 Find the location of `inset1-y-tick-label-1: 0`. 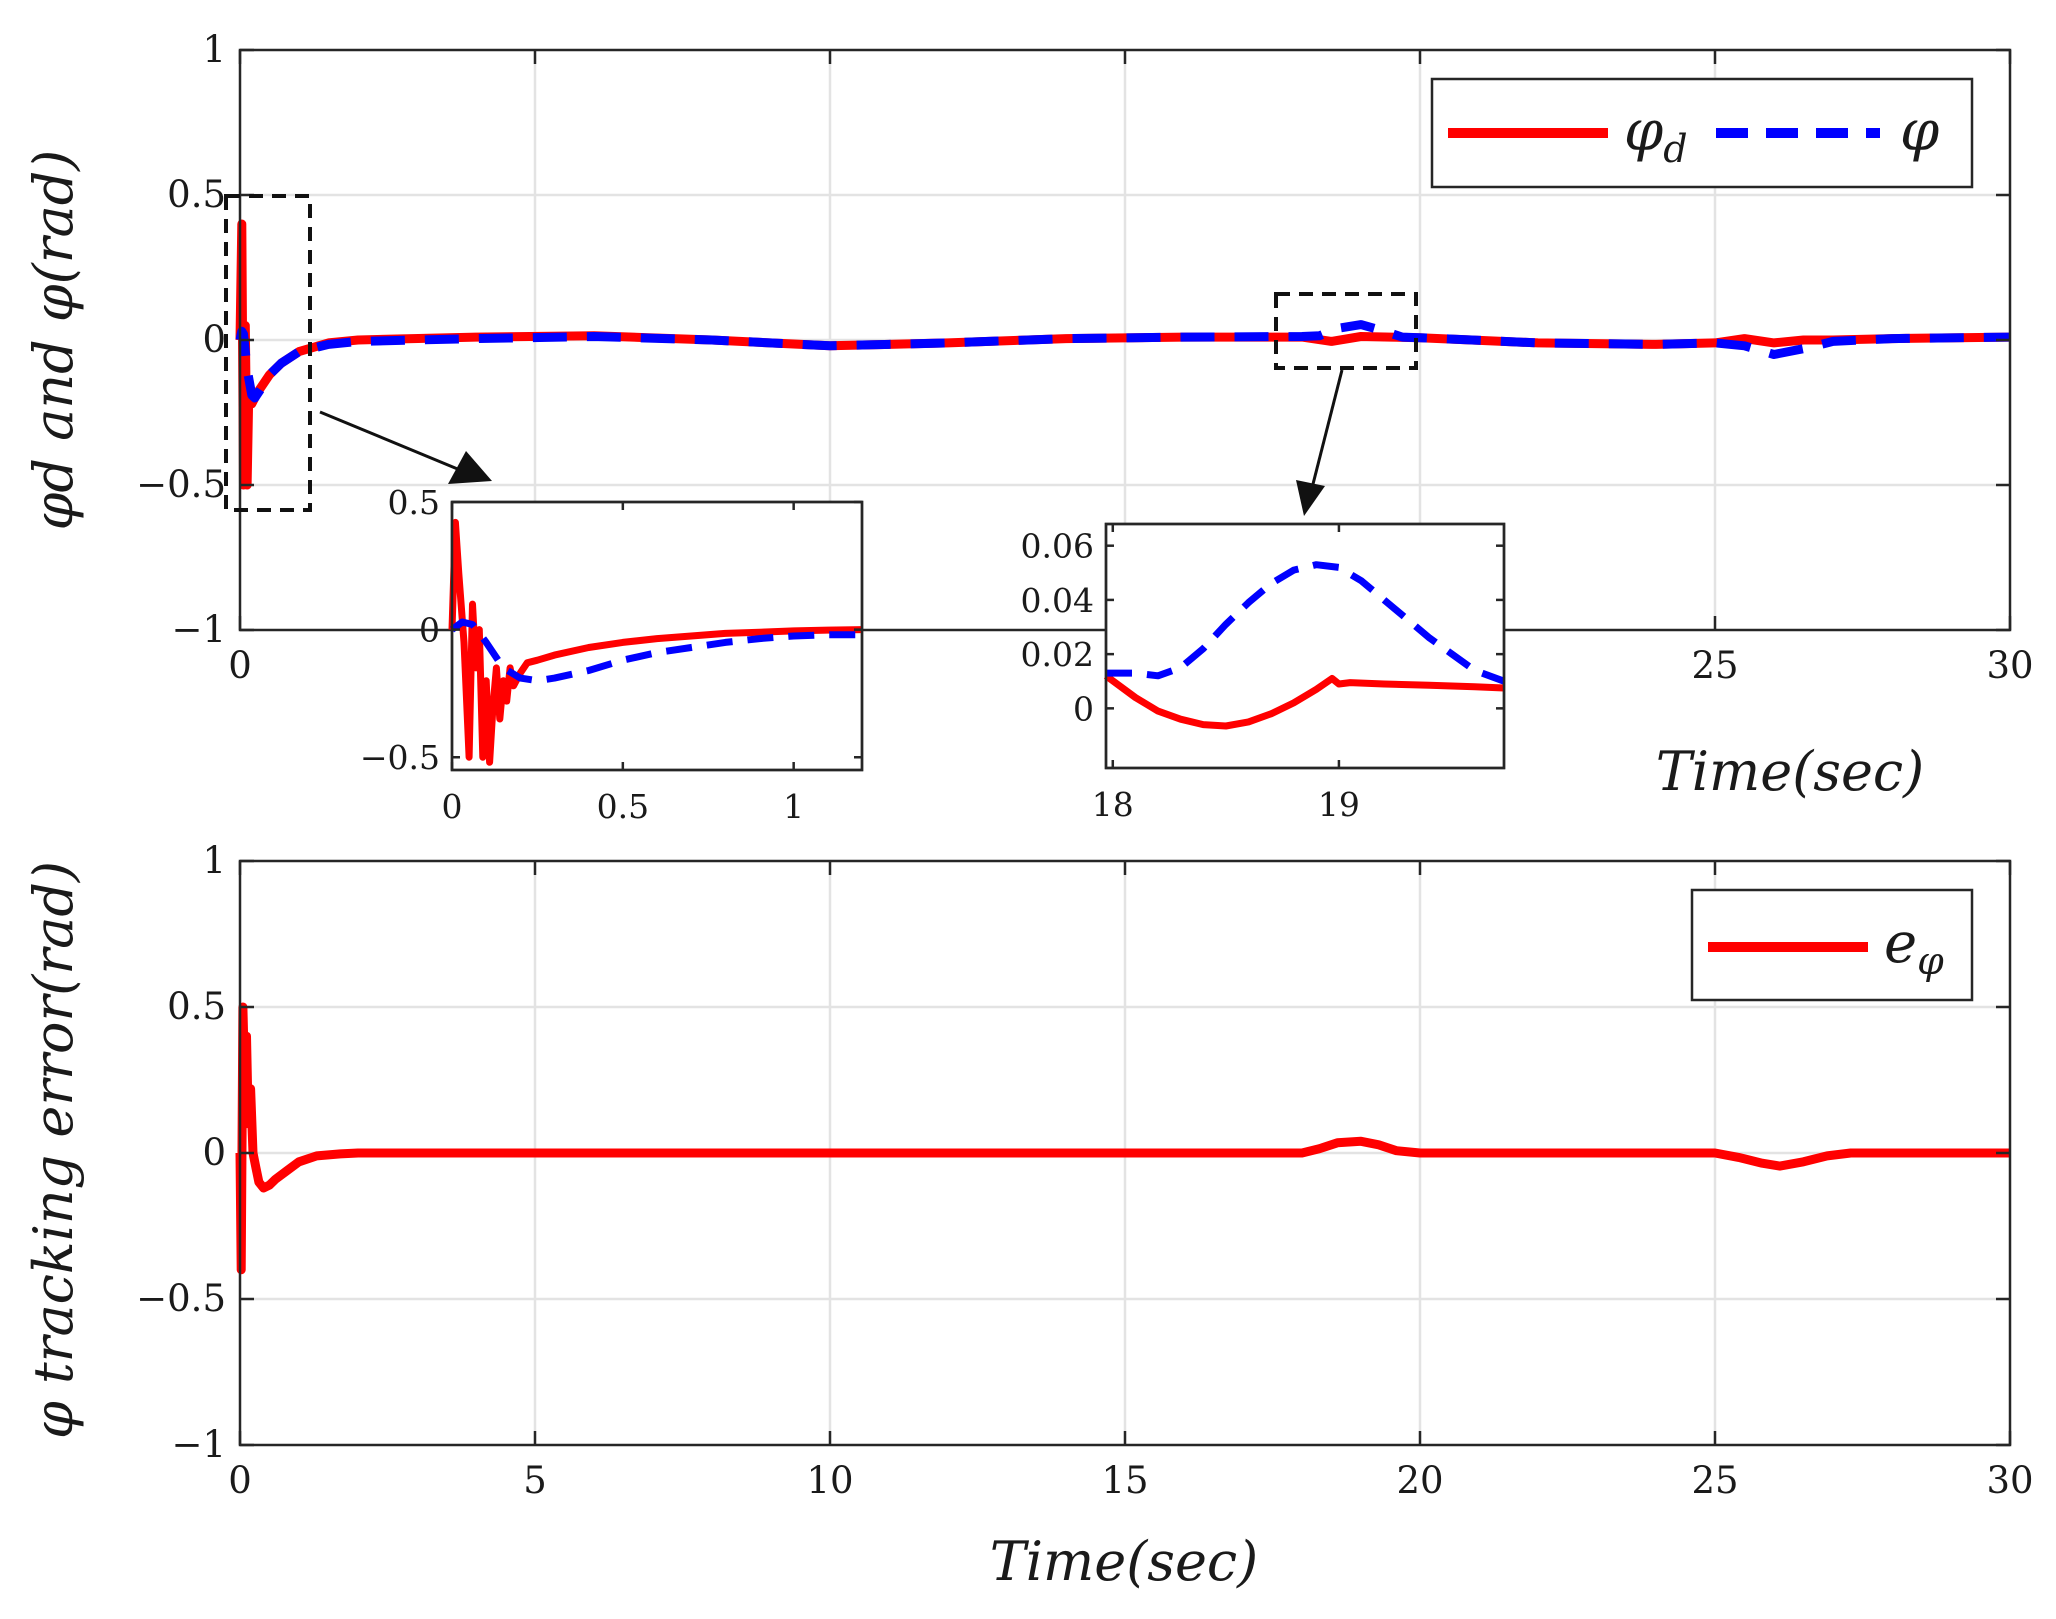

inset1-y-tick-label-1: 0 is located at coordinates (429, 630).